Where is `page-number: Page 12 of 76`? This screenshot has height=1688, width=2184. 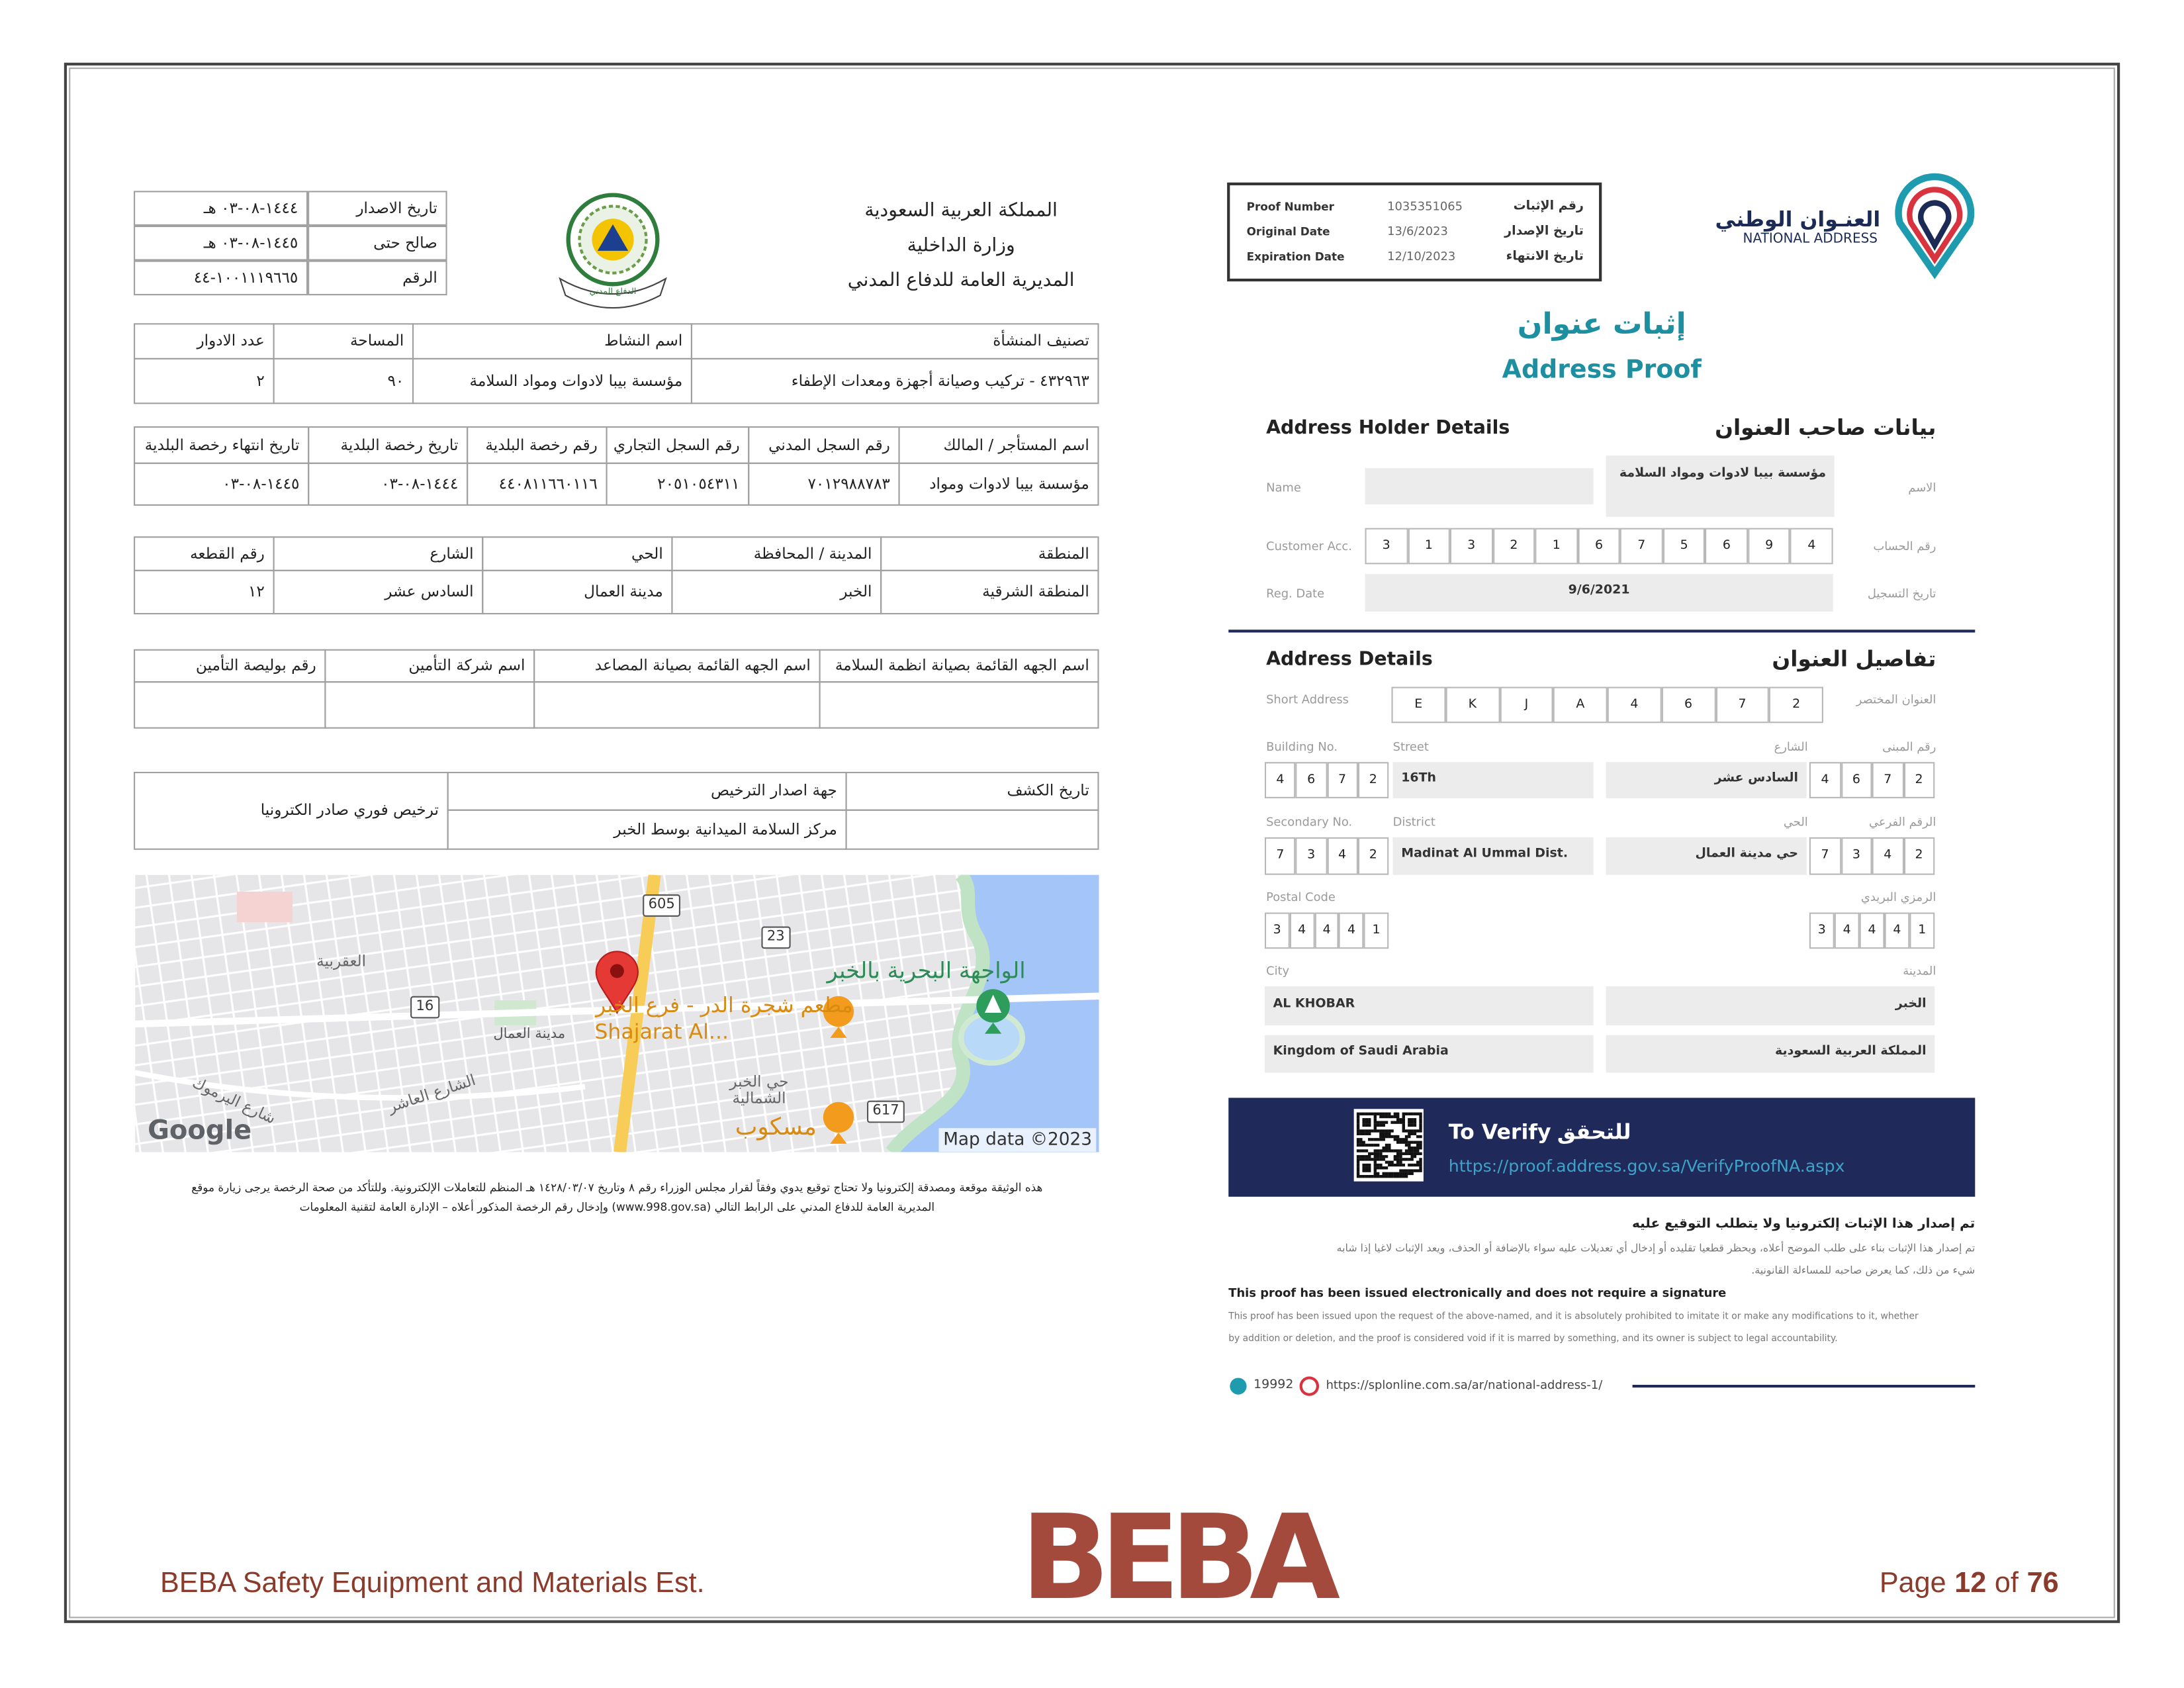
page-number: Page 12 of 76 is located at coordinates (1969, 1583).